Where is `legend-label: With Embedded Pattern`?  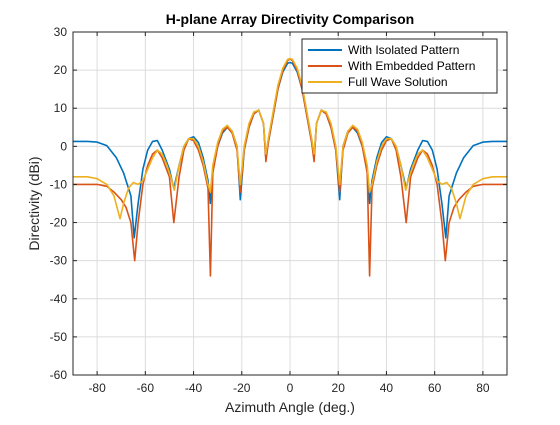 legend-label: With Embedded Pattern is located at coordinates (411, 66).